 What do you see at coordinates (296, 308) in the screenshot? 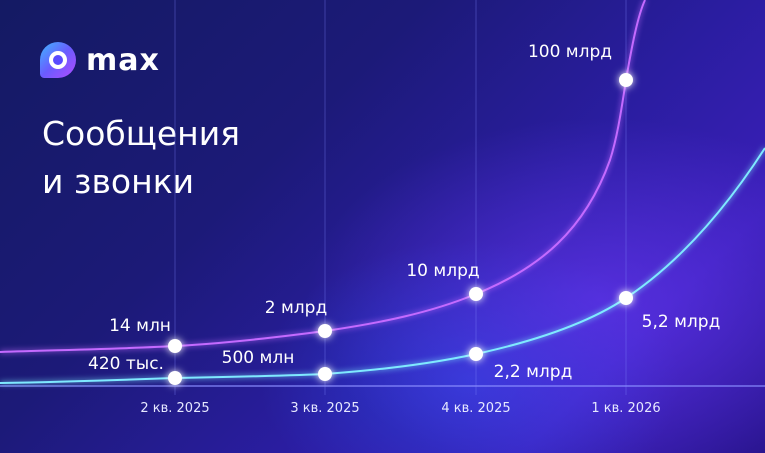
I see `data-label: 2 млрд` at bounding box center [296, 308].